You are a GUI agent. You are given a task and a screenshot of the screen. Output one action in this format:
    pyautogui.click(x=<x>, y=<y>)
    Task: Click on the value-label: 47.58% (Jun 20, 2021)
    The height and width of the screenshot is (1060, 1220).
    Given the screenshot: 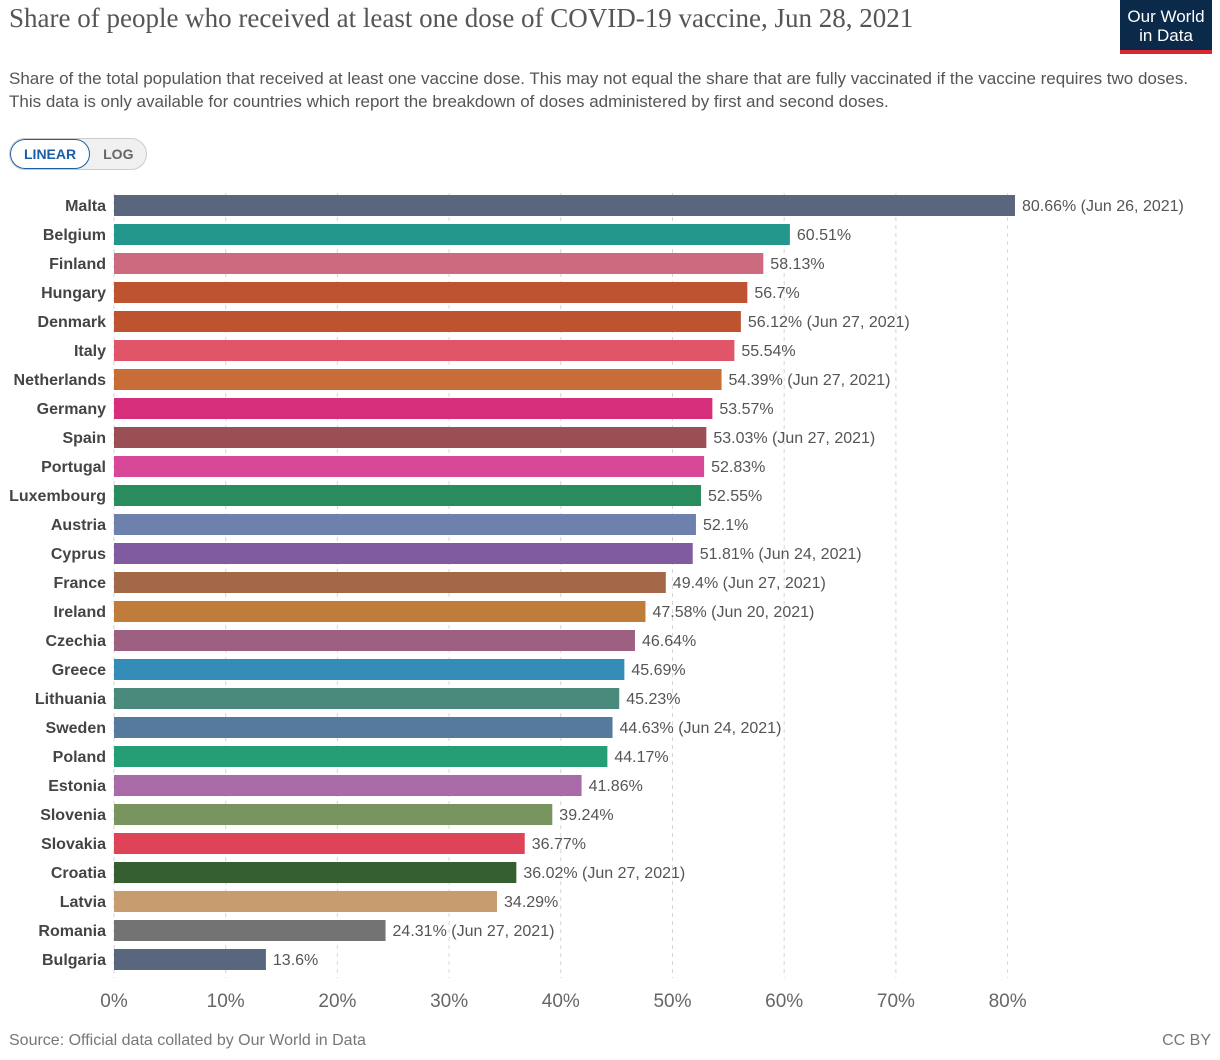 What is the action you would take?
    pyautogui.click(x=733, y=612)
    